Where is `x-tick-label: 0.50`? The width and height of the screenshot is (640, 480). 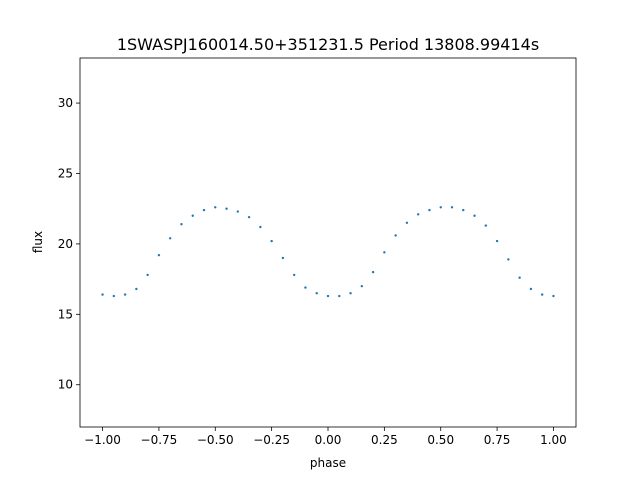
x-tick-label: 0.50 is located at coordinates (440, 440).